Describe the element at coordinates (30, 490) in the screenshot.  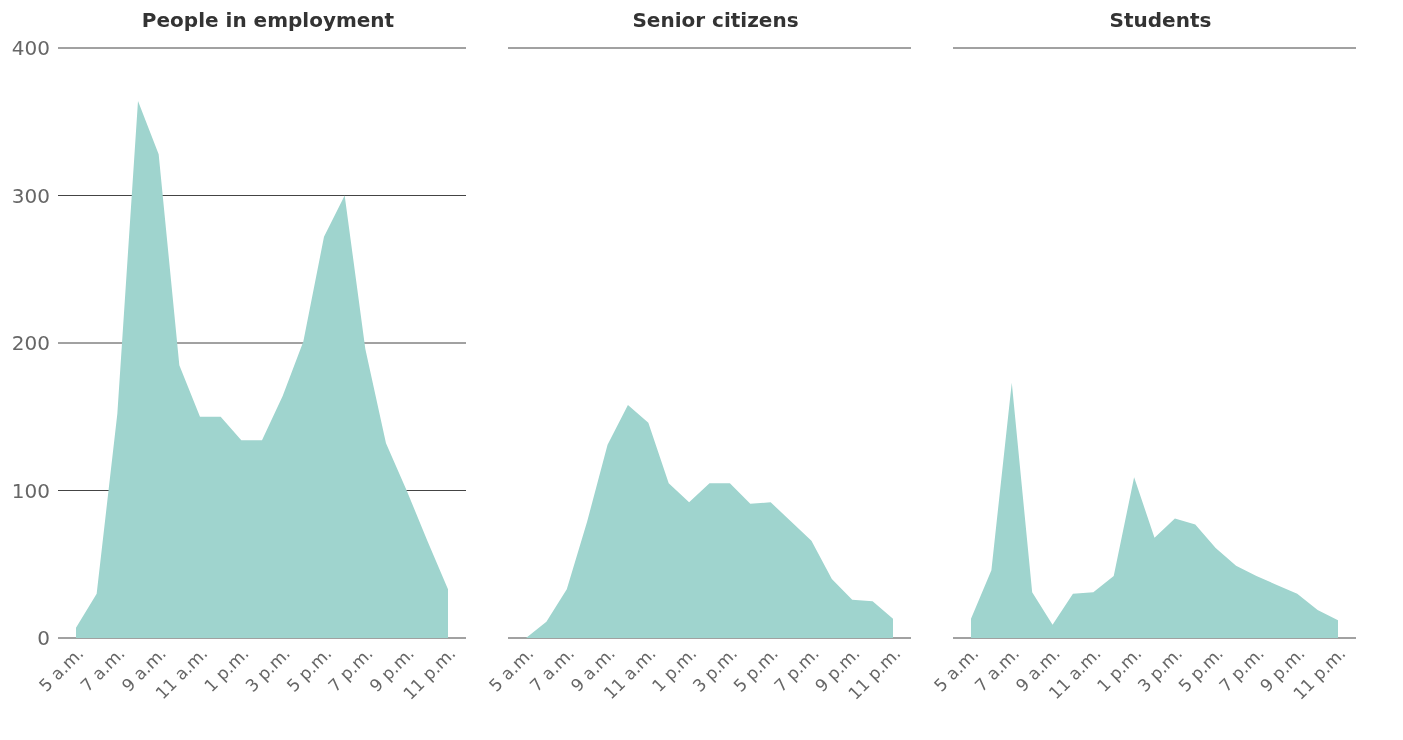
I see `y-tick-label: 100` at that location.